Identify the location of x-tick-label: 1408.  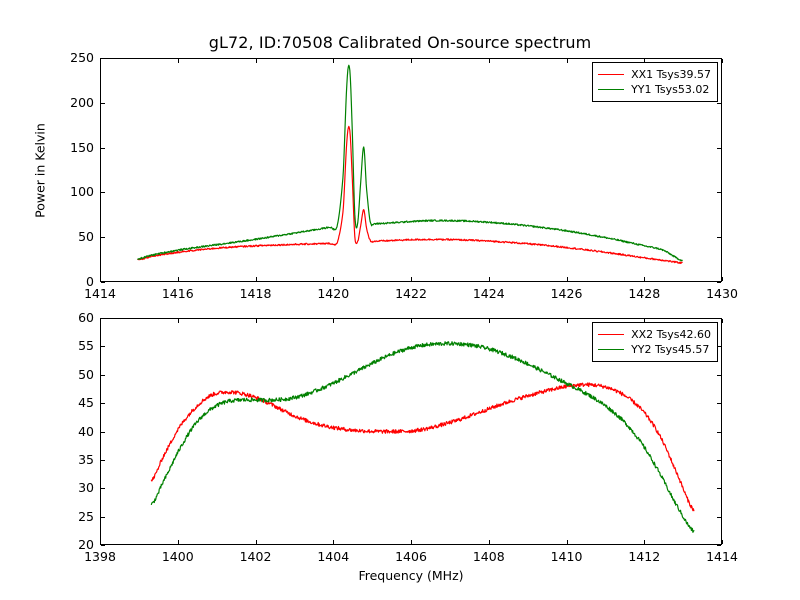
(488, 556).